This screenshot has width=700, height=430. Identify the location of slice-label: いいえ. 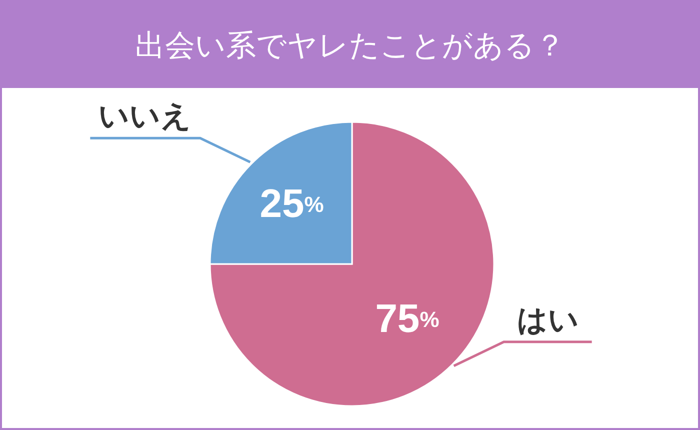
(145, 116).